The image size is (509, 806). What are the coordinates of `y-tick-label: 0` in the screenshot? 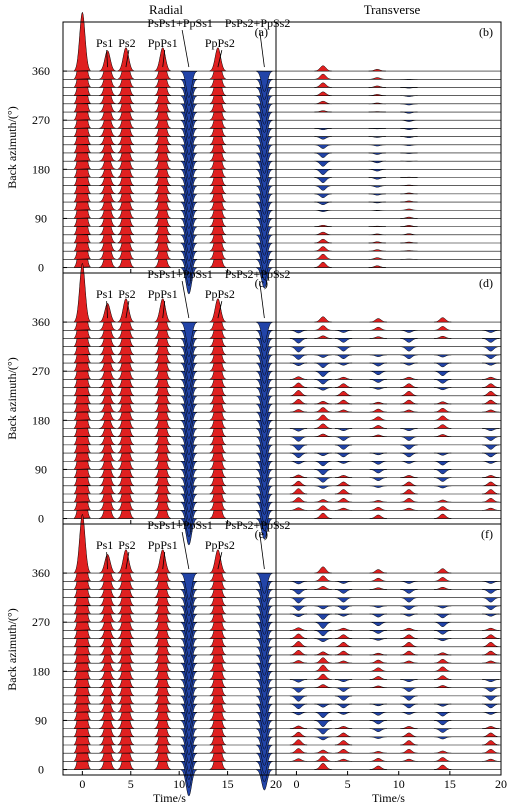 It's located at (41, 770).